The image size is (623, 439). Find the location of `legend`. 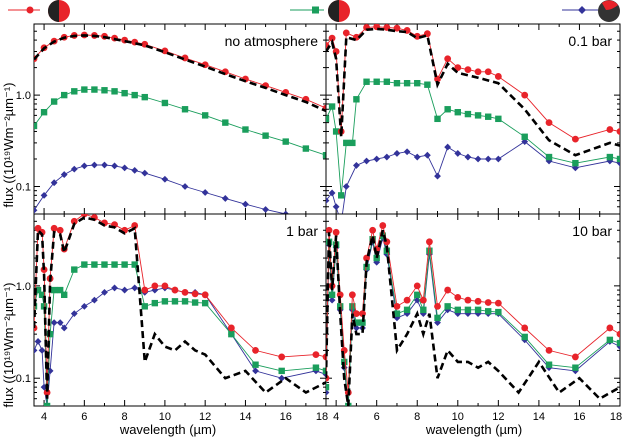

legend is located at coordinates (314, 11).